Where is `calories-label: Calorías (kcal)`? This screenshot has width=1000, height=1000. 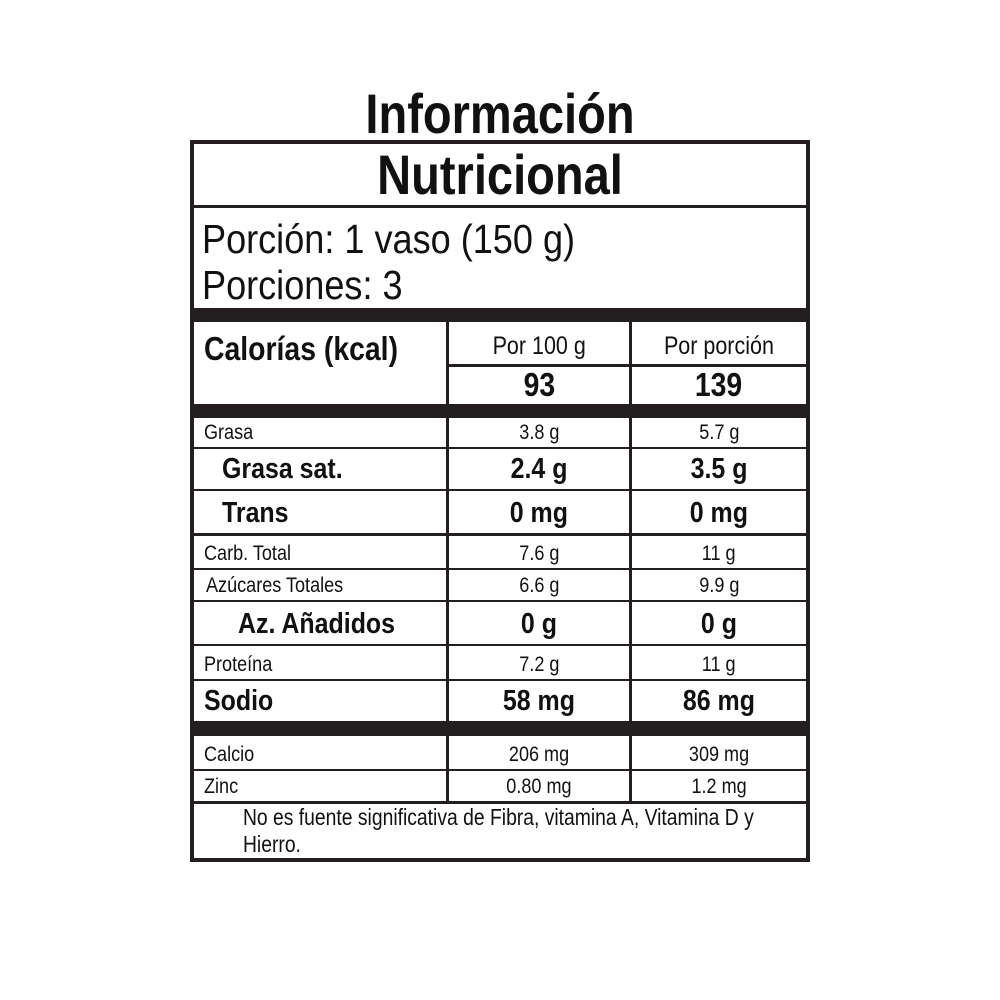
calories-label: Calorías (kcal) is located at coordinates (301, 348).